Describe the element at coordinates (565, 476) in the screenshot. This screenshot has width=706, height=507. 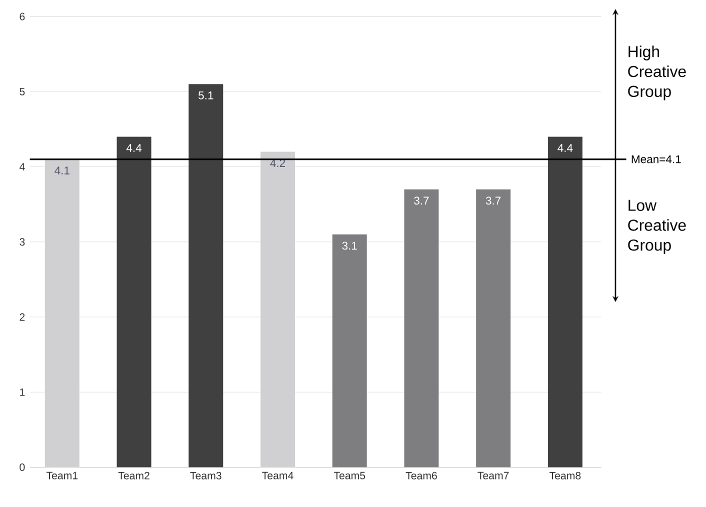
I see `x-tick-label: Team8` at that location.